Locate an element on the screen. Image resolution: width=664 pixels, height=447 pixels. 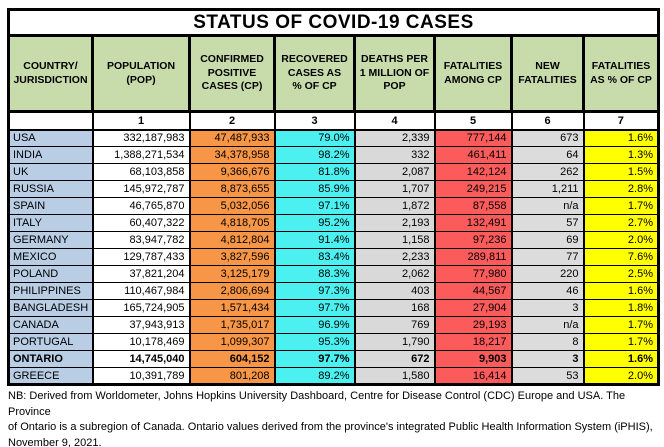
new-fatalities-cell: 8 is located at coordinates (547, 342).